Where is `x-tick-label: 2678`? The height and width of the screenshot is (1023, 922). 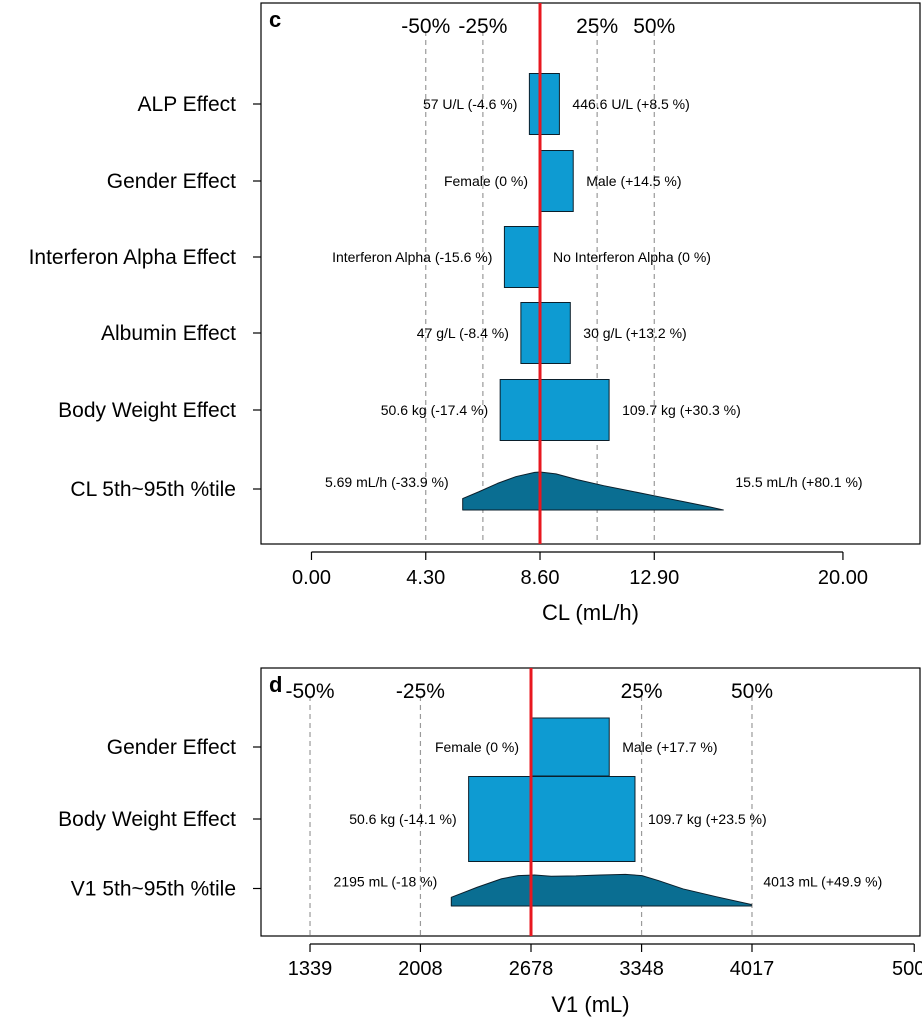
x-tick-label: 2678 is located at coordinates (531, 969).